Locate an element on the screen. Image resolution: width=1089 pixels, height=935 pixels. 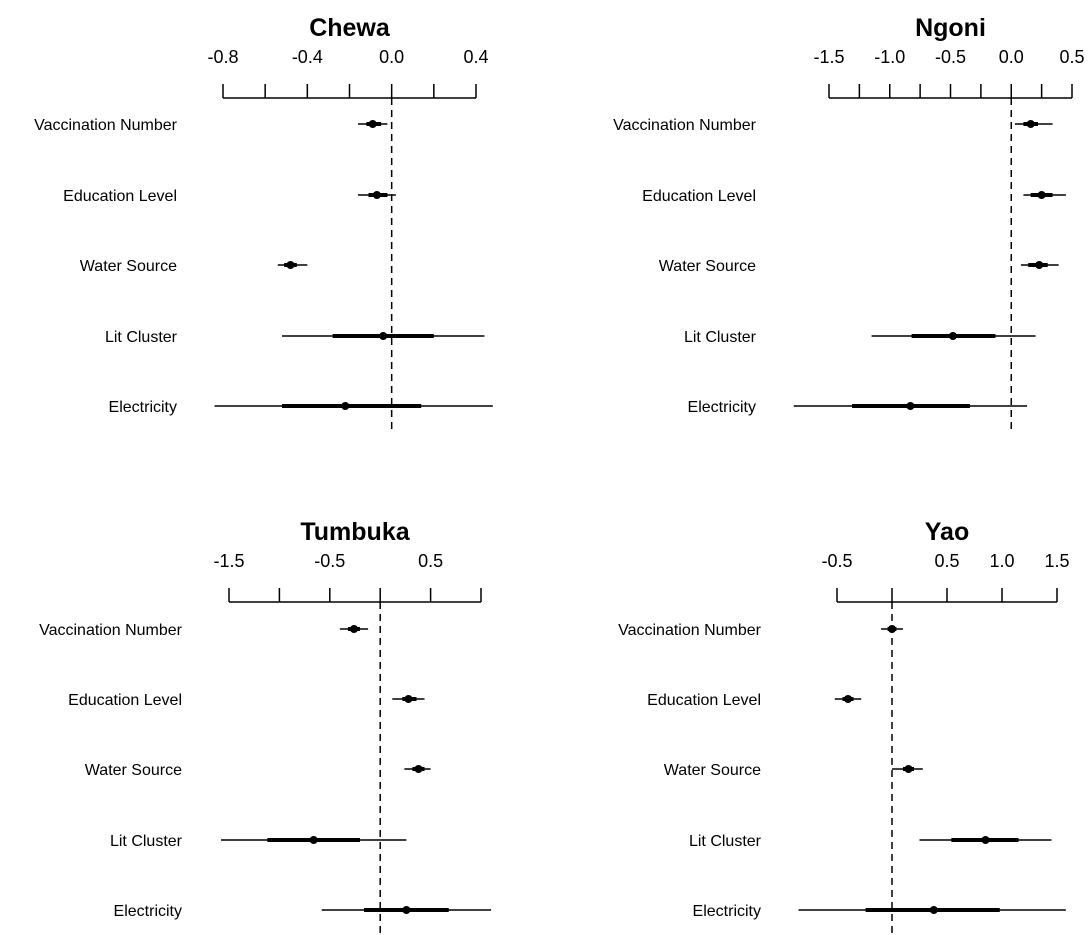
x-tick-label: 1.5 is located at coordinates (1056, 561).